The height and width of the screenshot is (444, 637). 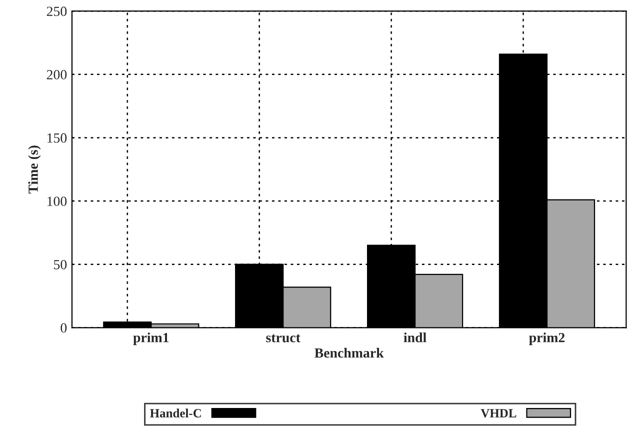 What do you see at coordinates (57, 201) in the screenshot?
I see `y-tick-label: 100` at bounding box center [57, 201].